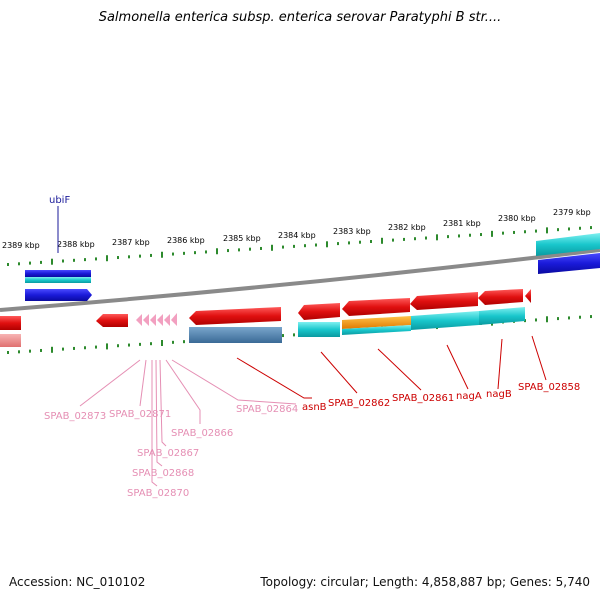 The width and height of the screenshot is (600, 600). Describe the element at coordinates (319, 311) in the screenshot. I see `spab-02862-gene-arrow` at that location.